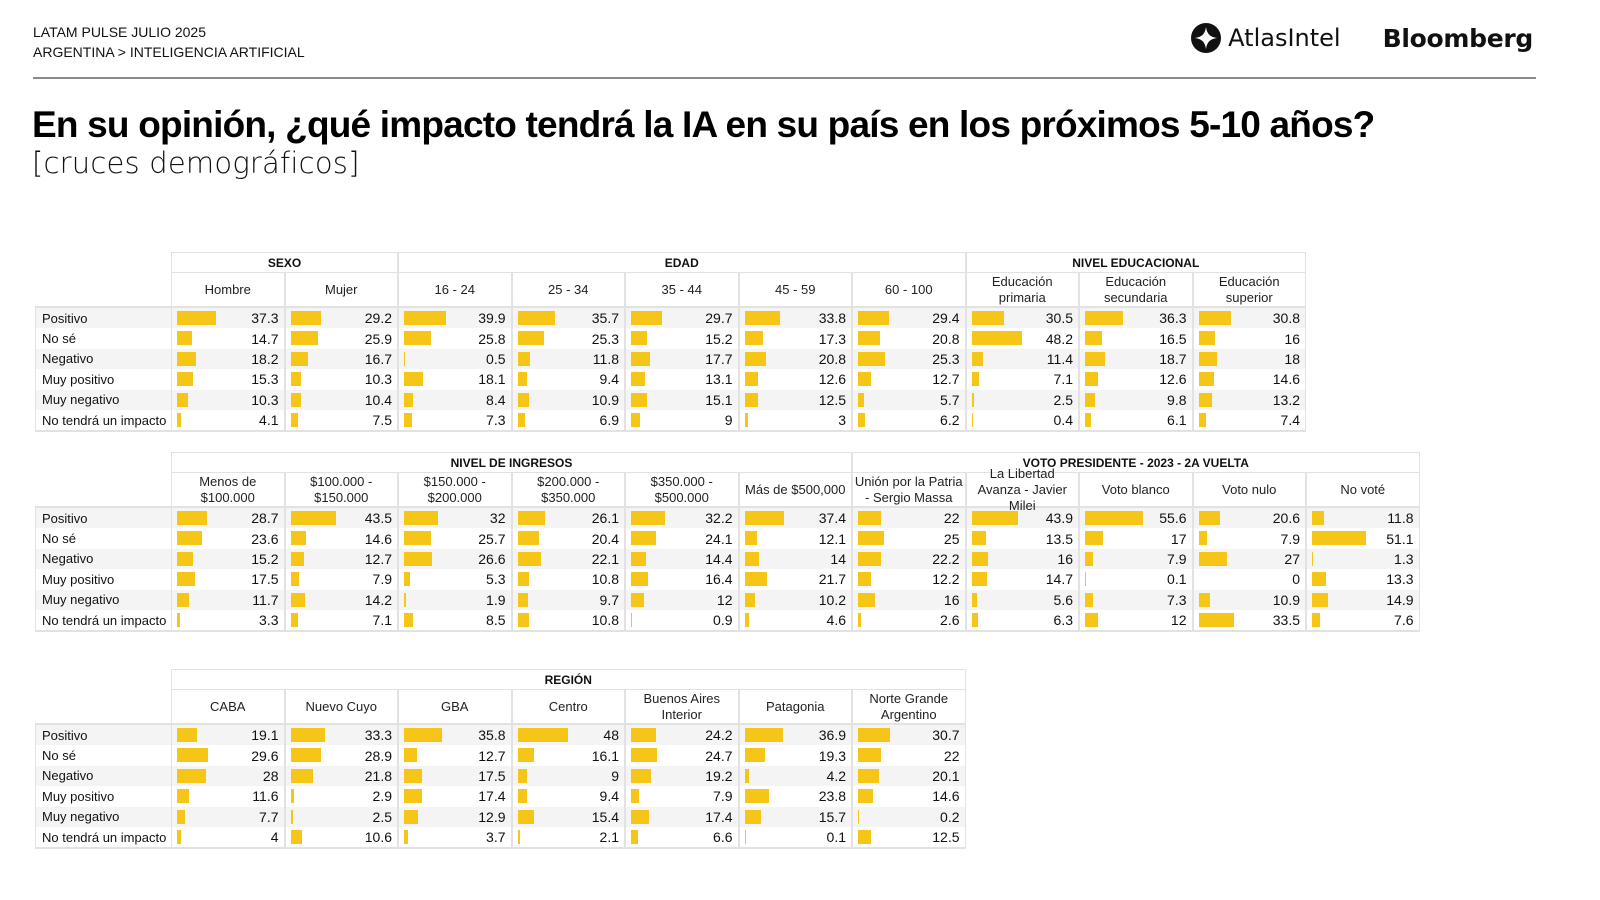  I want to click on value-cell: 33.3, so click(341, 735).